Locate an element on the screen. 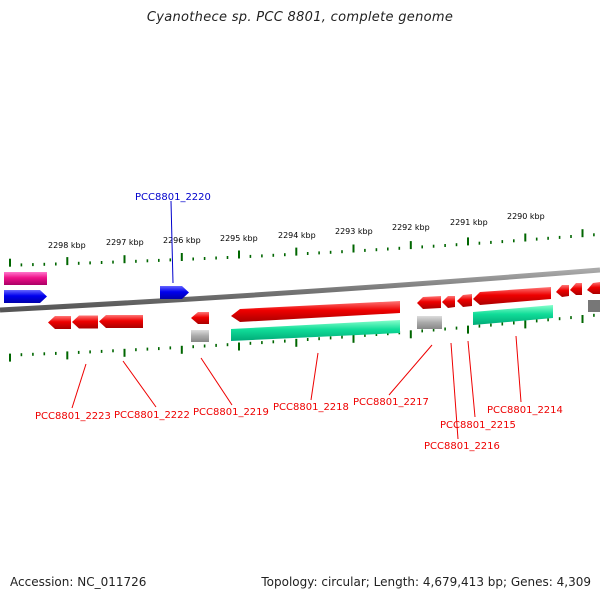 This screenshot has width=600, height=600. gene-label-2223: PCC8801_2223 is located at coordinates (73, 416).